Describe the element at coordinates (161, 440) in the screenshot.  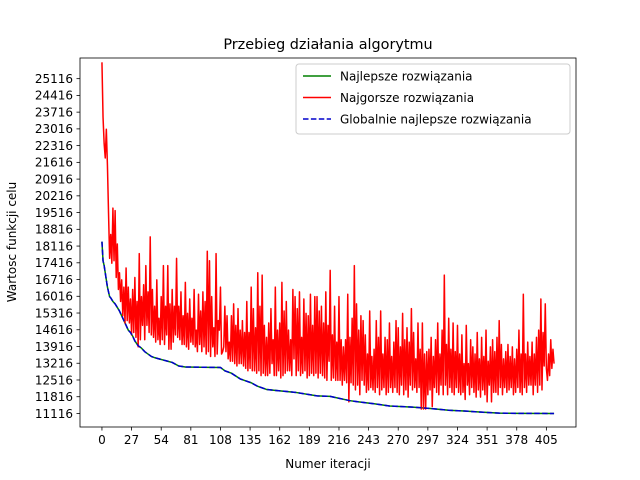
I see `x-tick-label: 54` at that location.